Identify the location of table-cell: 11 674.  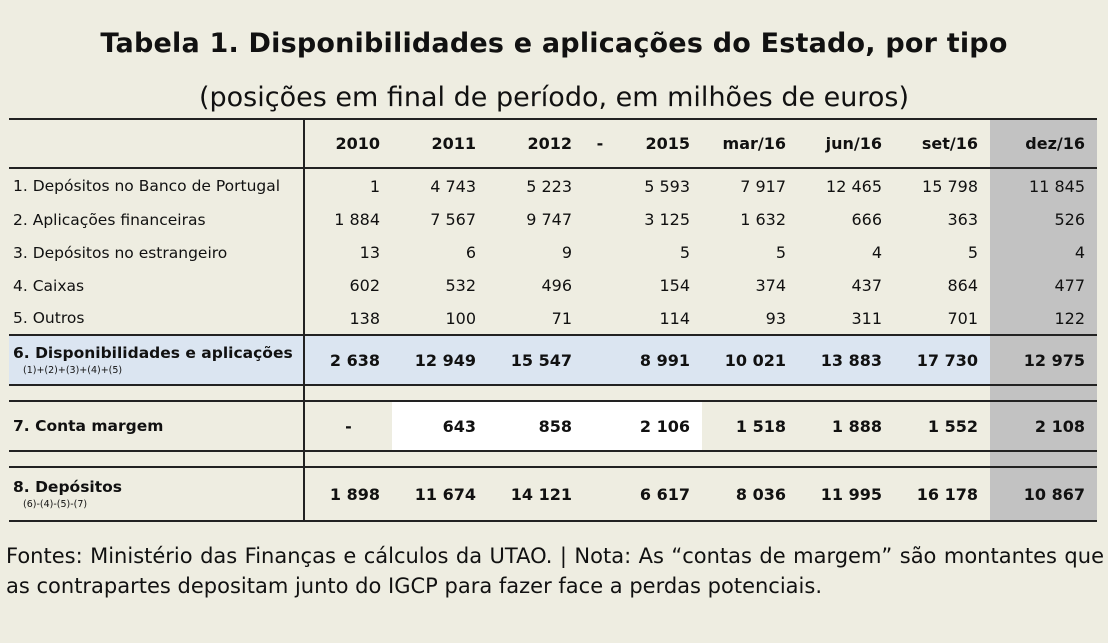
(440, 494).